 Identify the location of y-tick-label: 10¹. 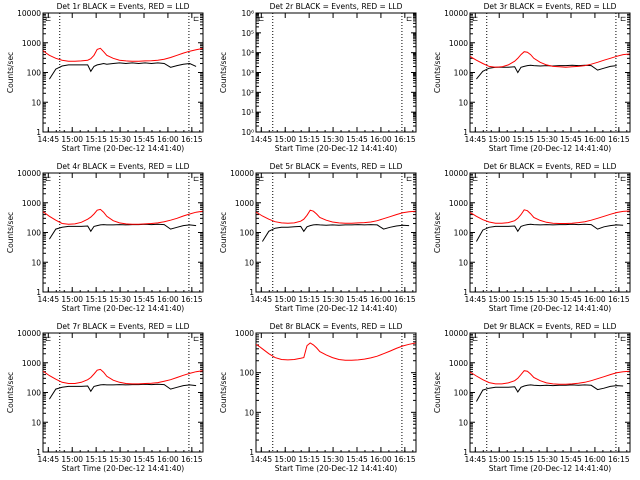
(247, 112).